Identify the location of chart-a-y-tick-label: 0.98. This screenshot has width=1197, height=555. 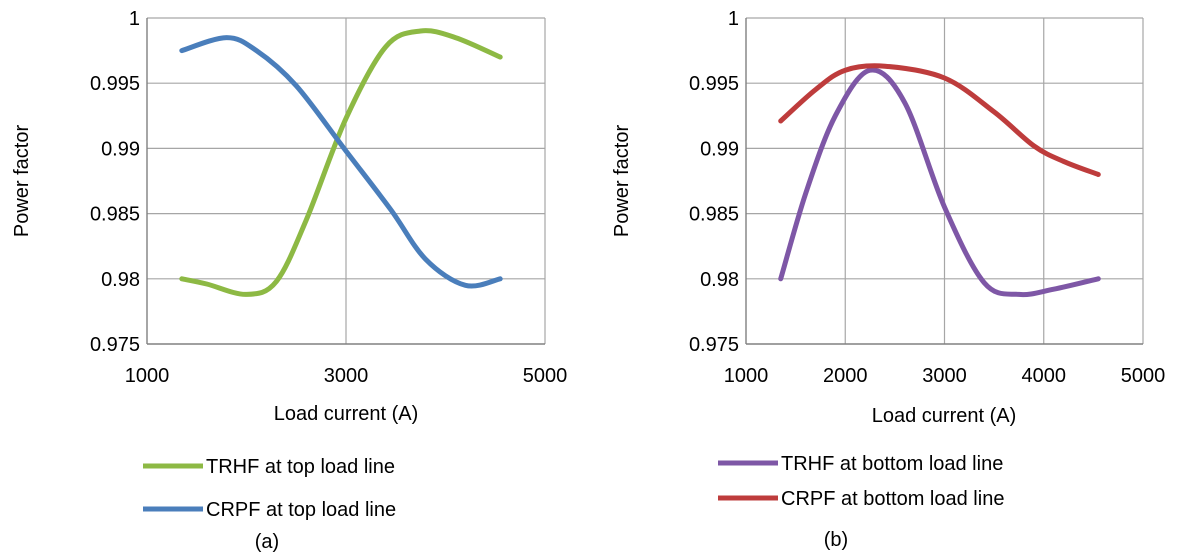
(120, 280).